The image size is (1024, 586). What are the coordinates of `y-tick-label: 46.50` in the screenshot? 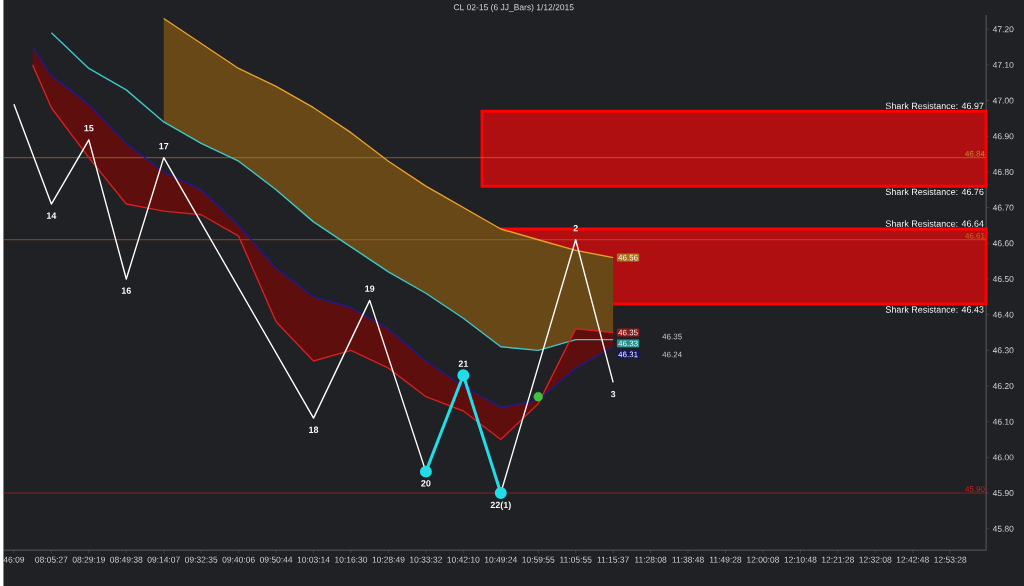 It's located at (1003, 278).